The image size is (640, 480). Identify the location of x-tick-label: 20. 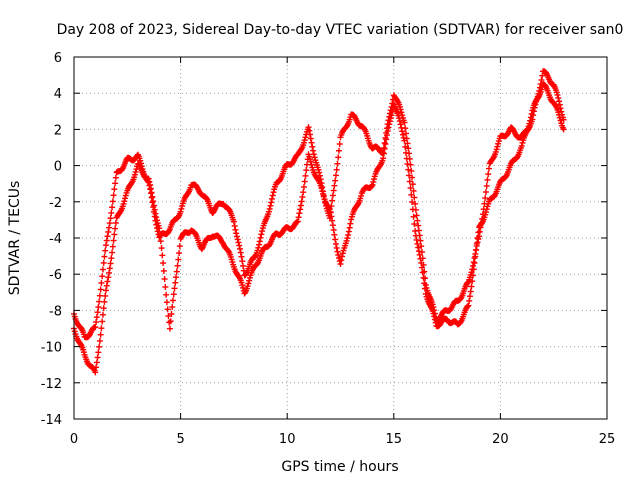
(500, 439).